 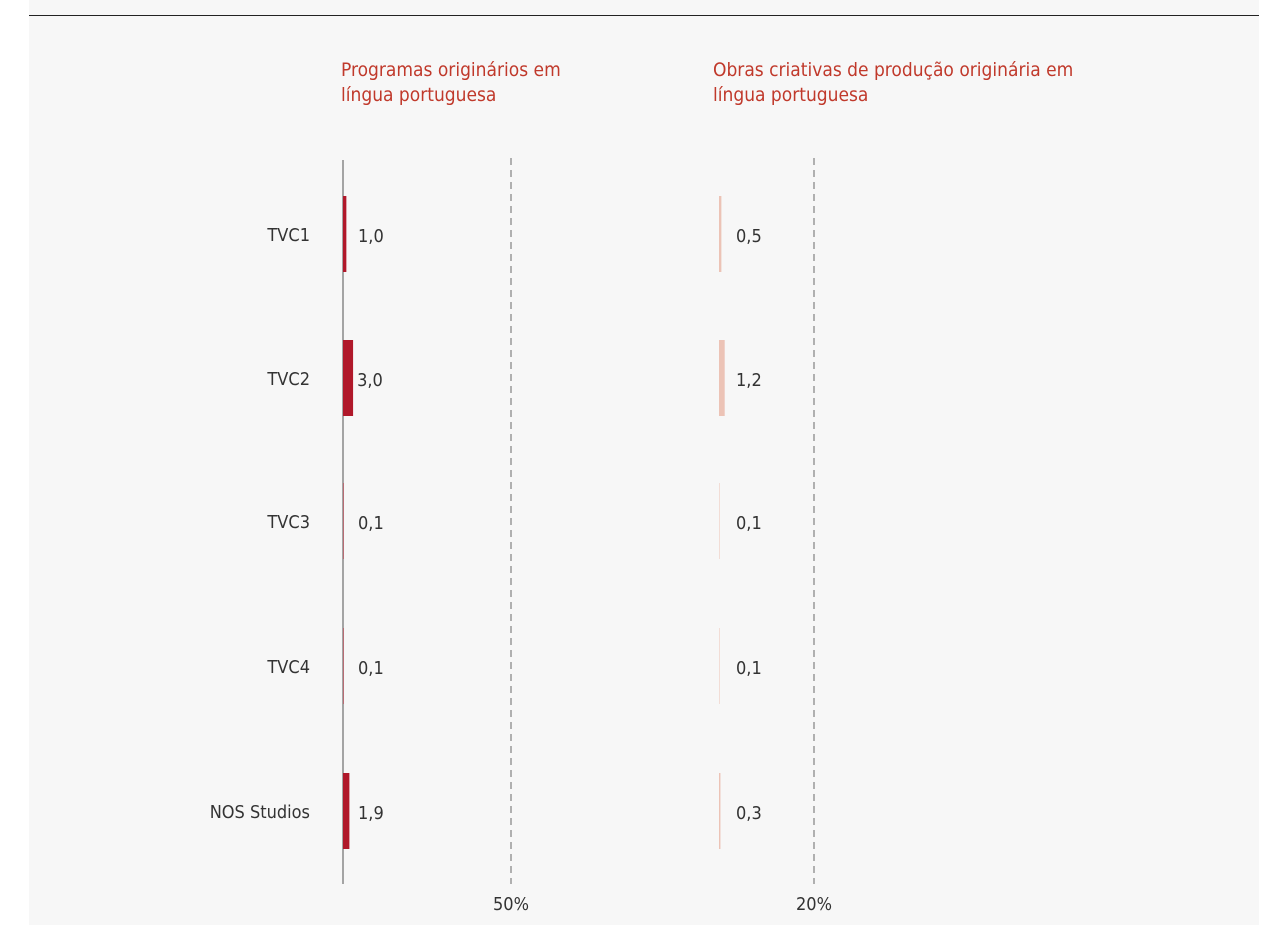 I want to click on category-label: NOS Studios, so click(x=260, y=812).